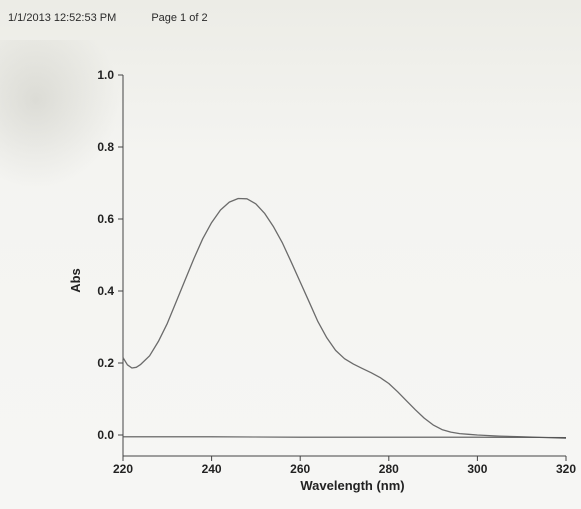  What do you see at coordinates (300, 469) in the screenshot?
I see `x-tick-label: 260` at bounding box center [300, 469].